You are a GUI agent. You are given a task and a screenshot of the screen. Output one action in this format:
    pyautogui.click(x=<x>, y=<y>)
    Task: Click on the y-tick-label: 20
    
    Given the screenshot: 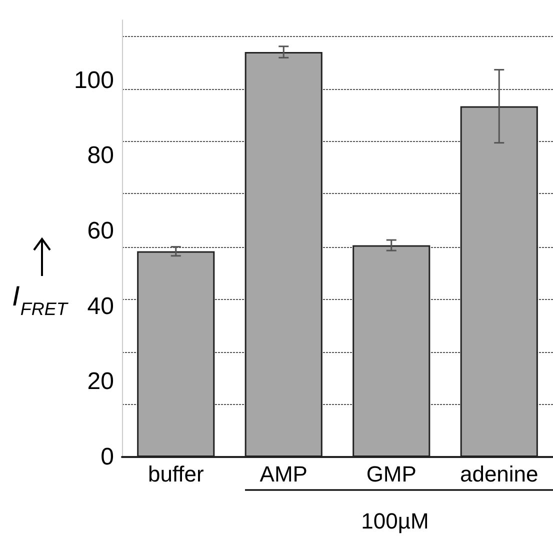 What is the action you would take?
    pyautogui.click(x=100, y=382)
    